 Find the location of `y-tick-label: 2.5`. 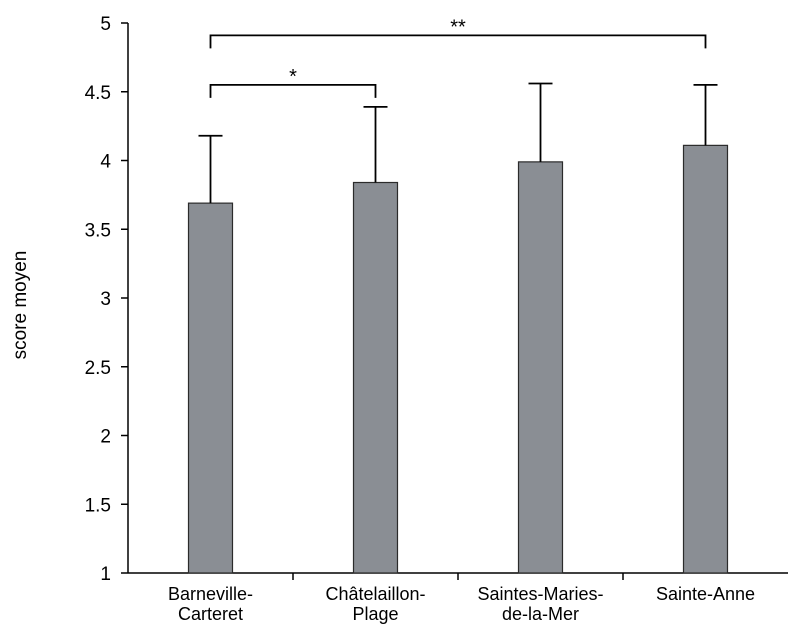

y-tick-label: 2.5 is located at coordinates (98, 368).